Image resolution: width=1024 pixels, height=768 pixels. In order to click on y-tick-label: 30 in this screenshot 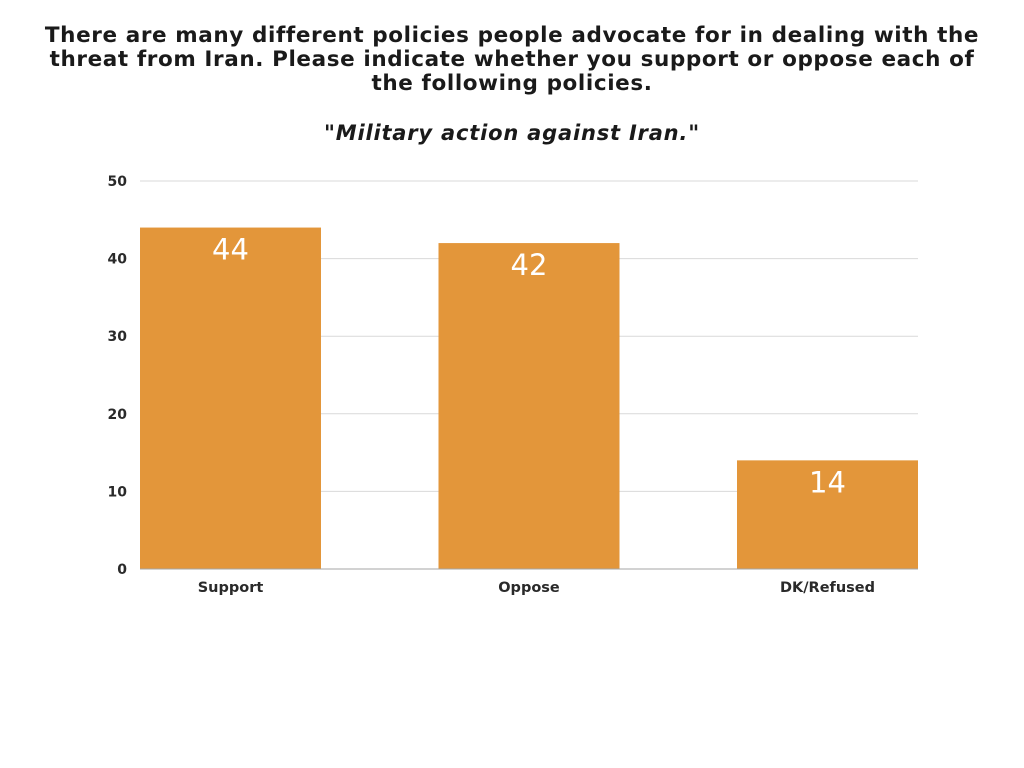, I will do `click(118, 337)`.